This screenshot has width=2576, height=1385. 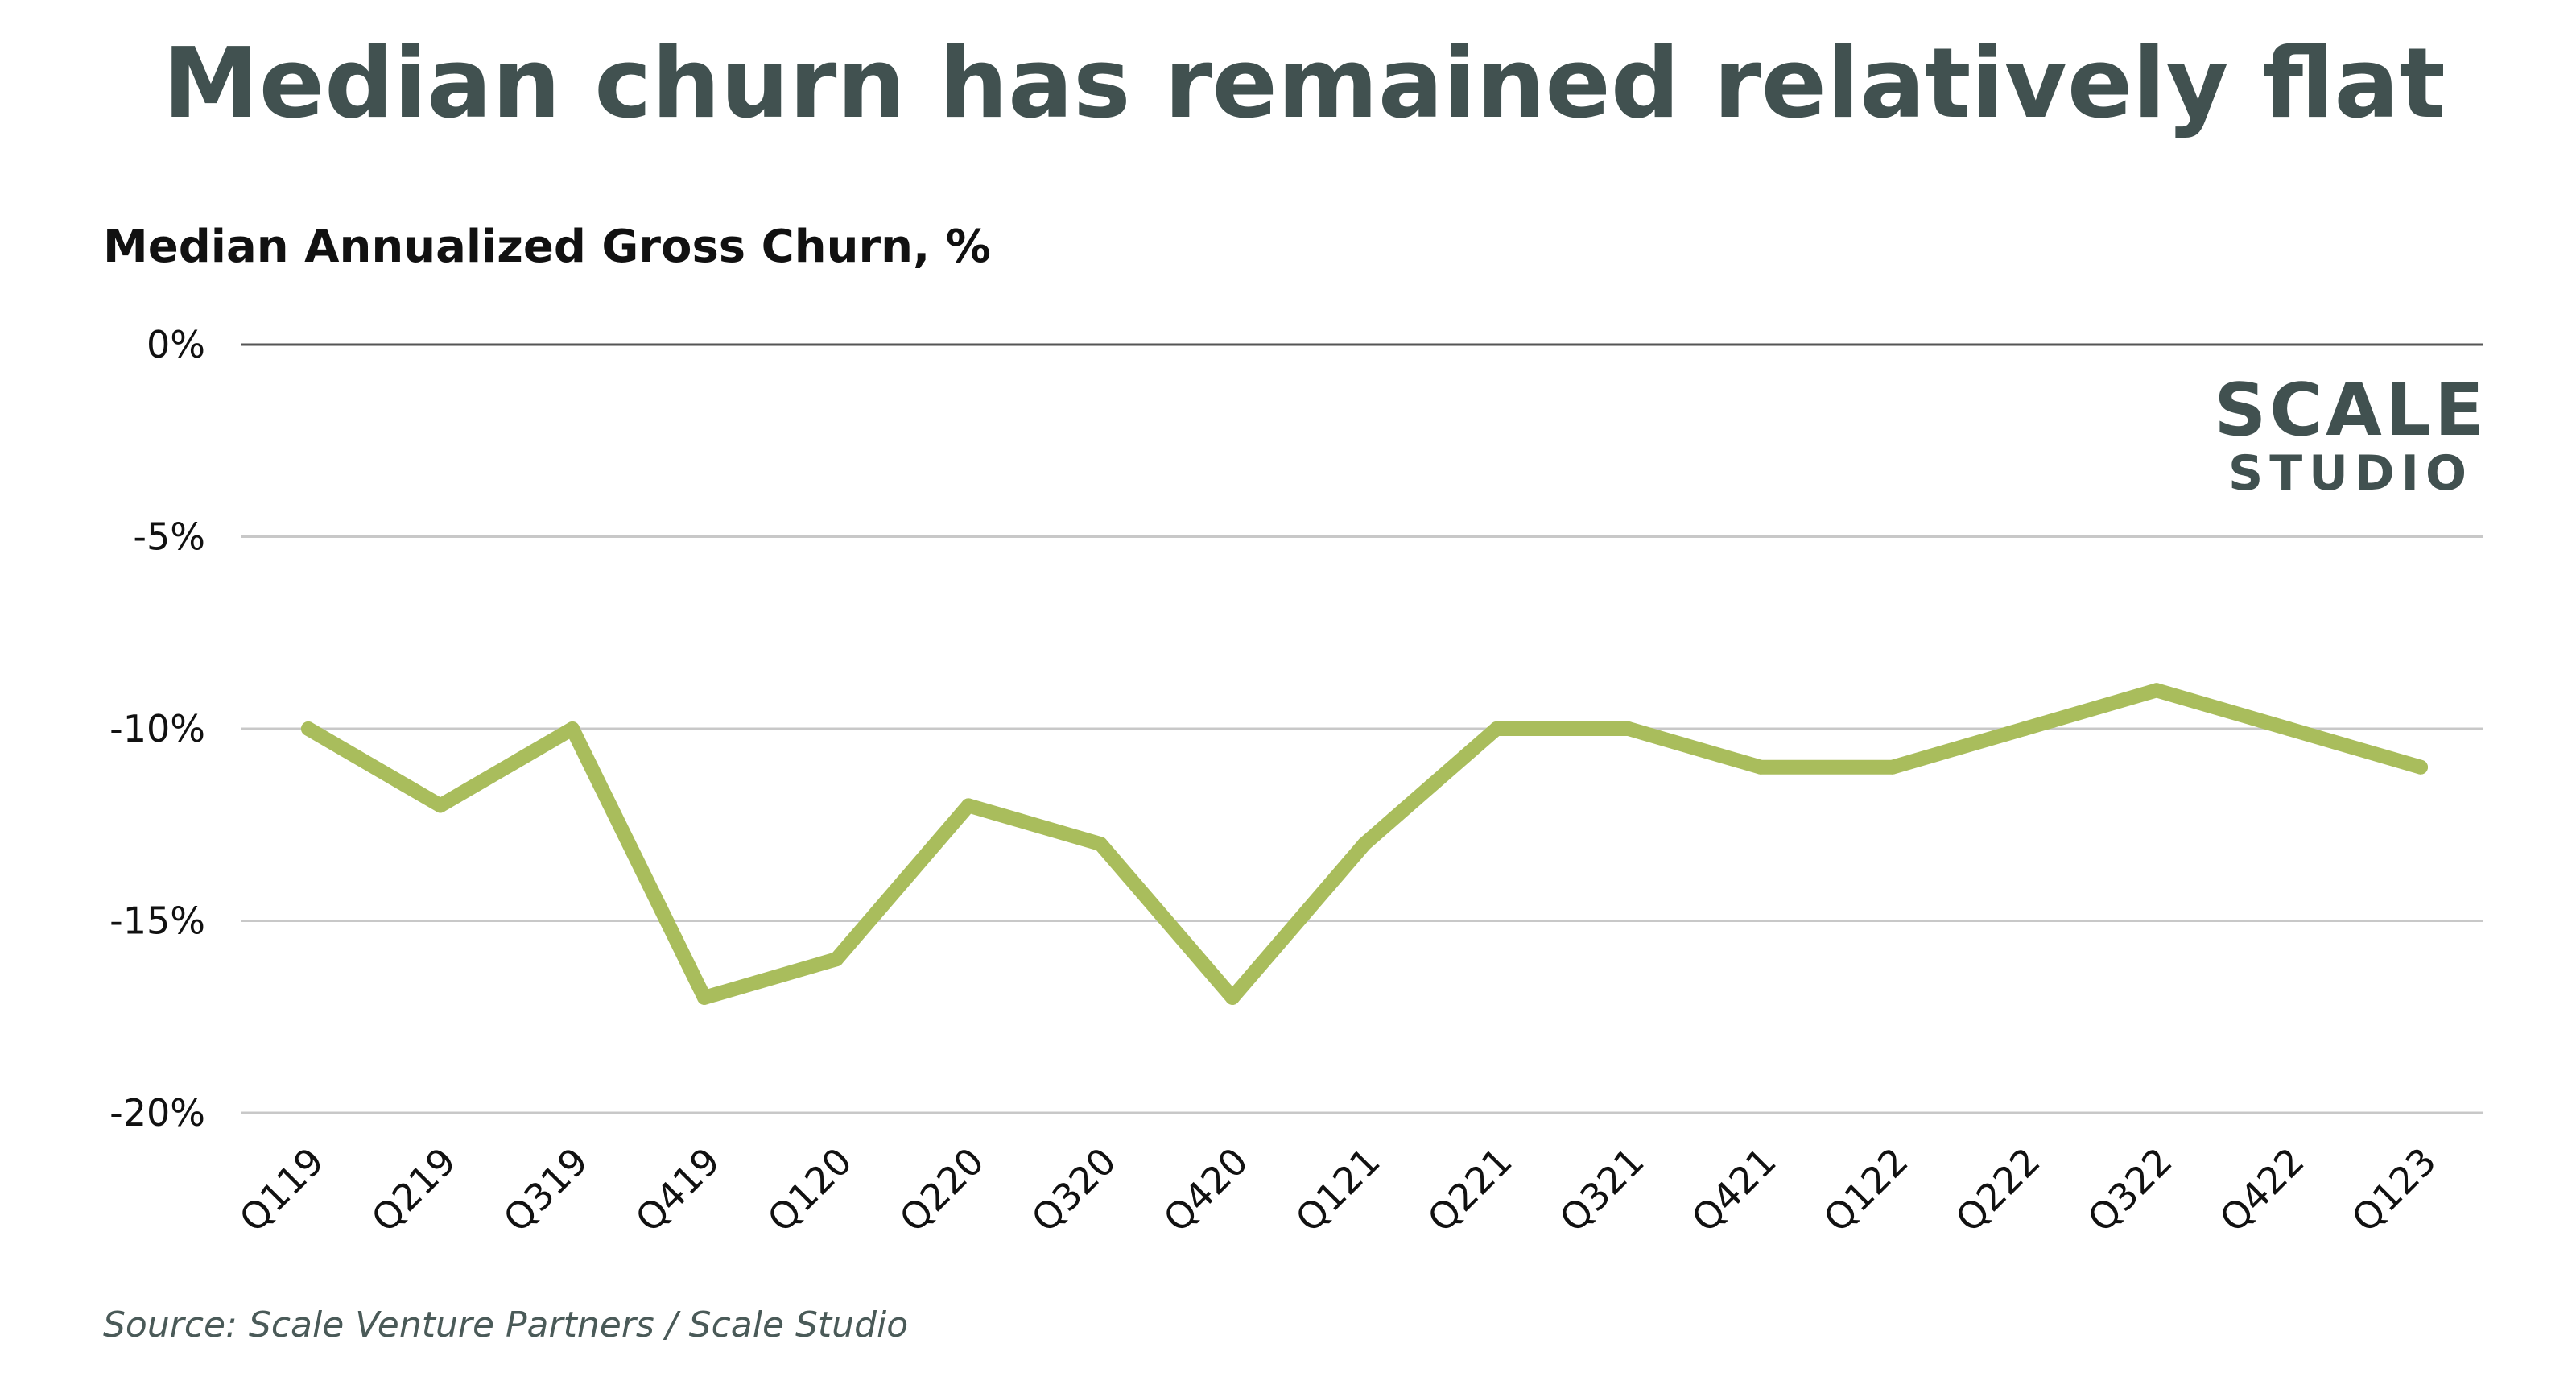 I want to click on chart-subtitle: Median Annualized Gross Churn, %, so click(x=547, y=247).